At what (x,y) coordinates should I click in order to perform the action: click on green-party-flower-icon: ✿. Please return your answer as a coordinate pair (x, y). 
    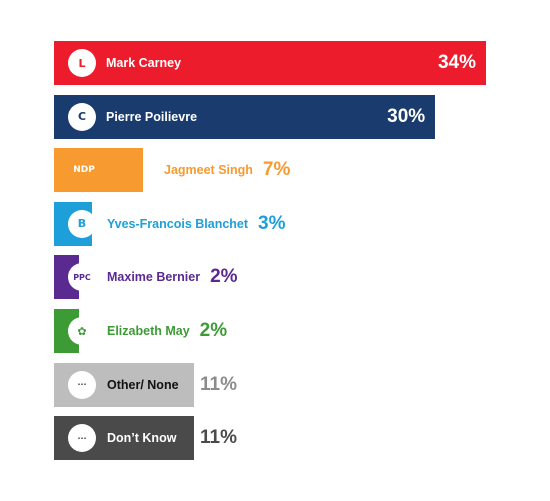
    Looking at the image, I should click on (82, 331).